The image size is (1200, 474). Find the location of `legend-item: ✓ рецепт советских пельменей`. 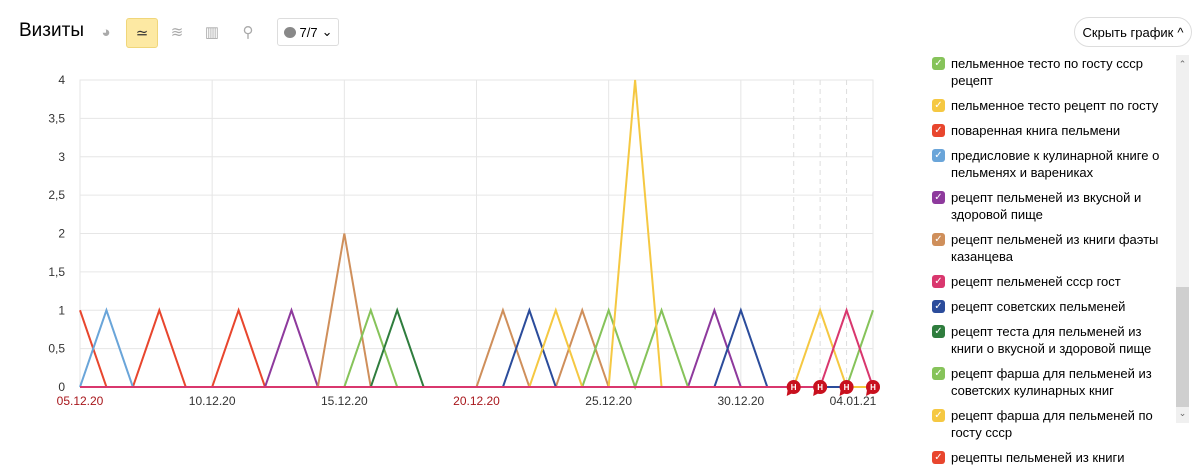

legend-item: ✓ рецепт советских пельменей is located at coordinates (1052, 306).